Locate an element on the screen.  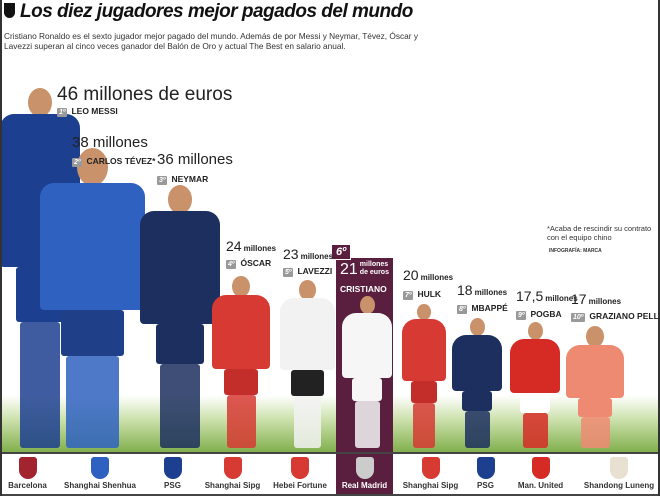
club-shandong-luneng: Shandong Luneng is located at coordinates (619, 474).